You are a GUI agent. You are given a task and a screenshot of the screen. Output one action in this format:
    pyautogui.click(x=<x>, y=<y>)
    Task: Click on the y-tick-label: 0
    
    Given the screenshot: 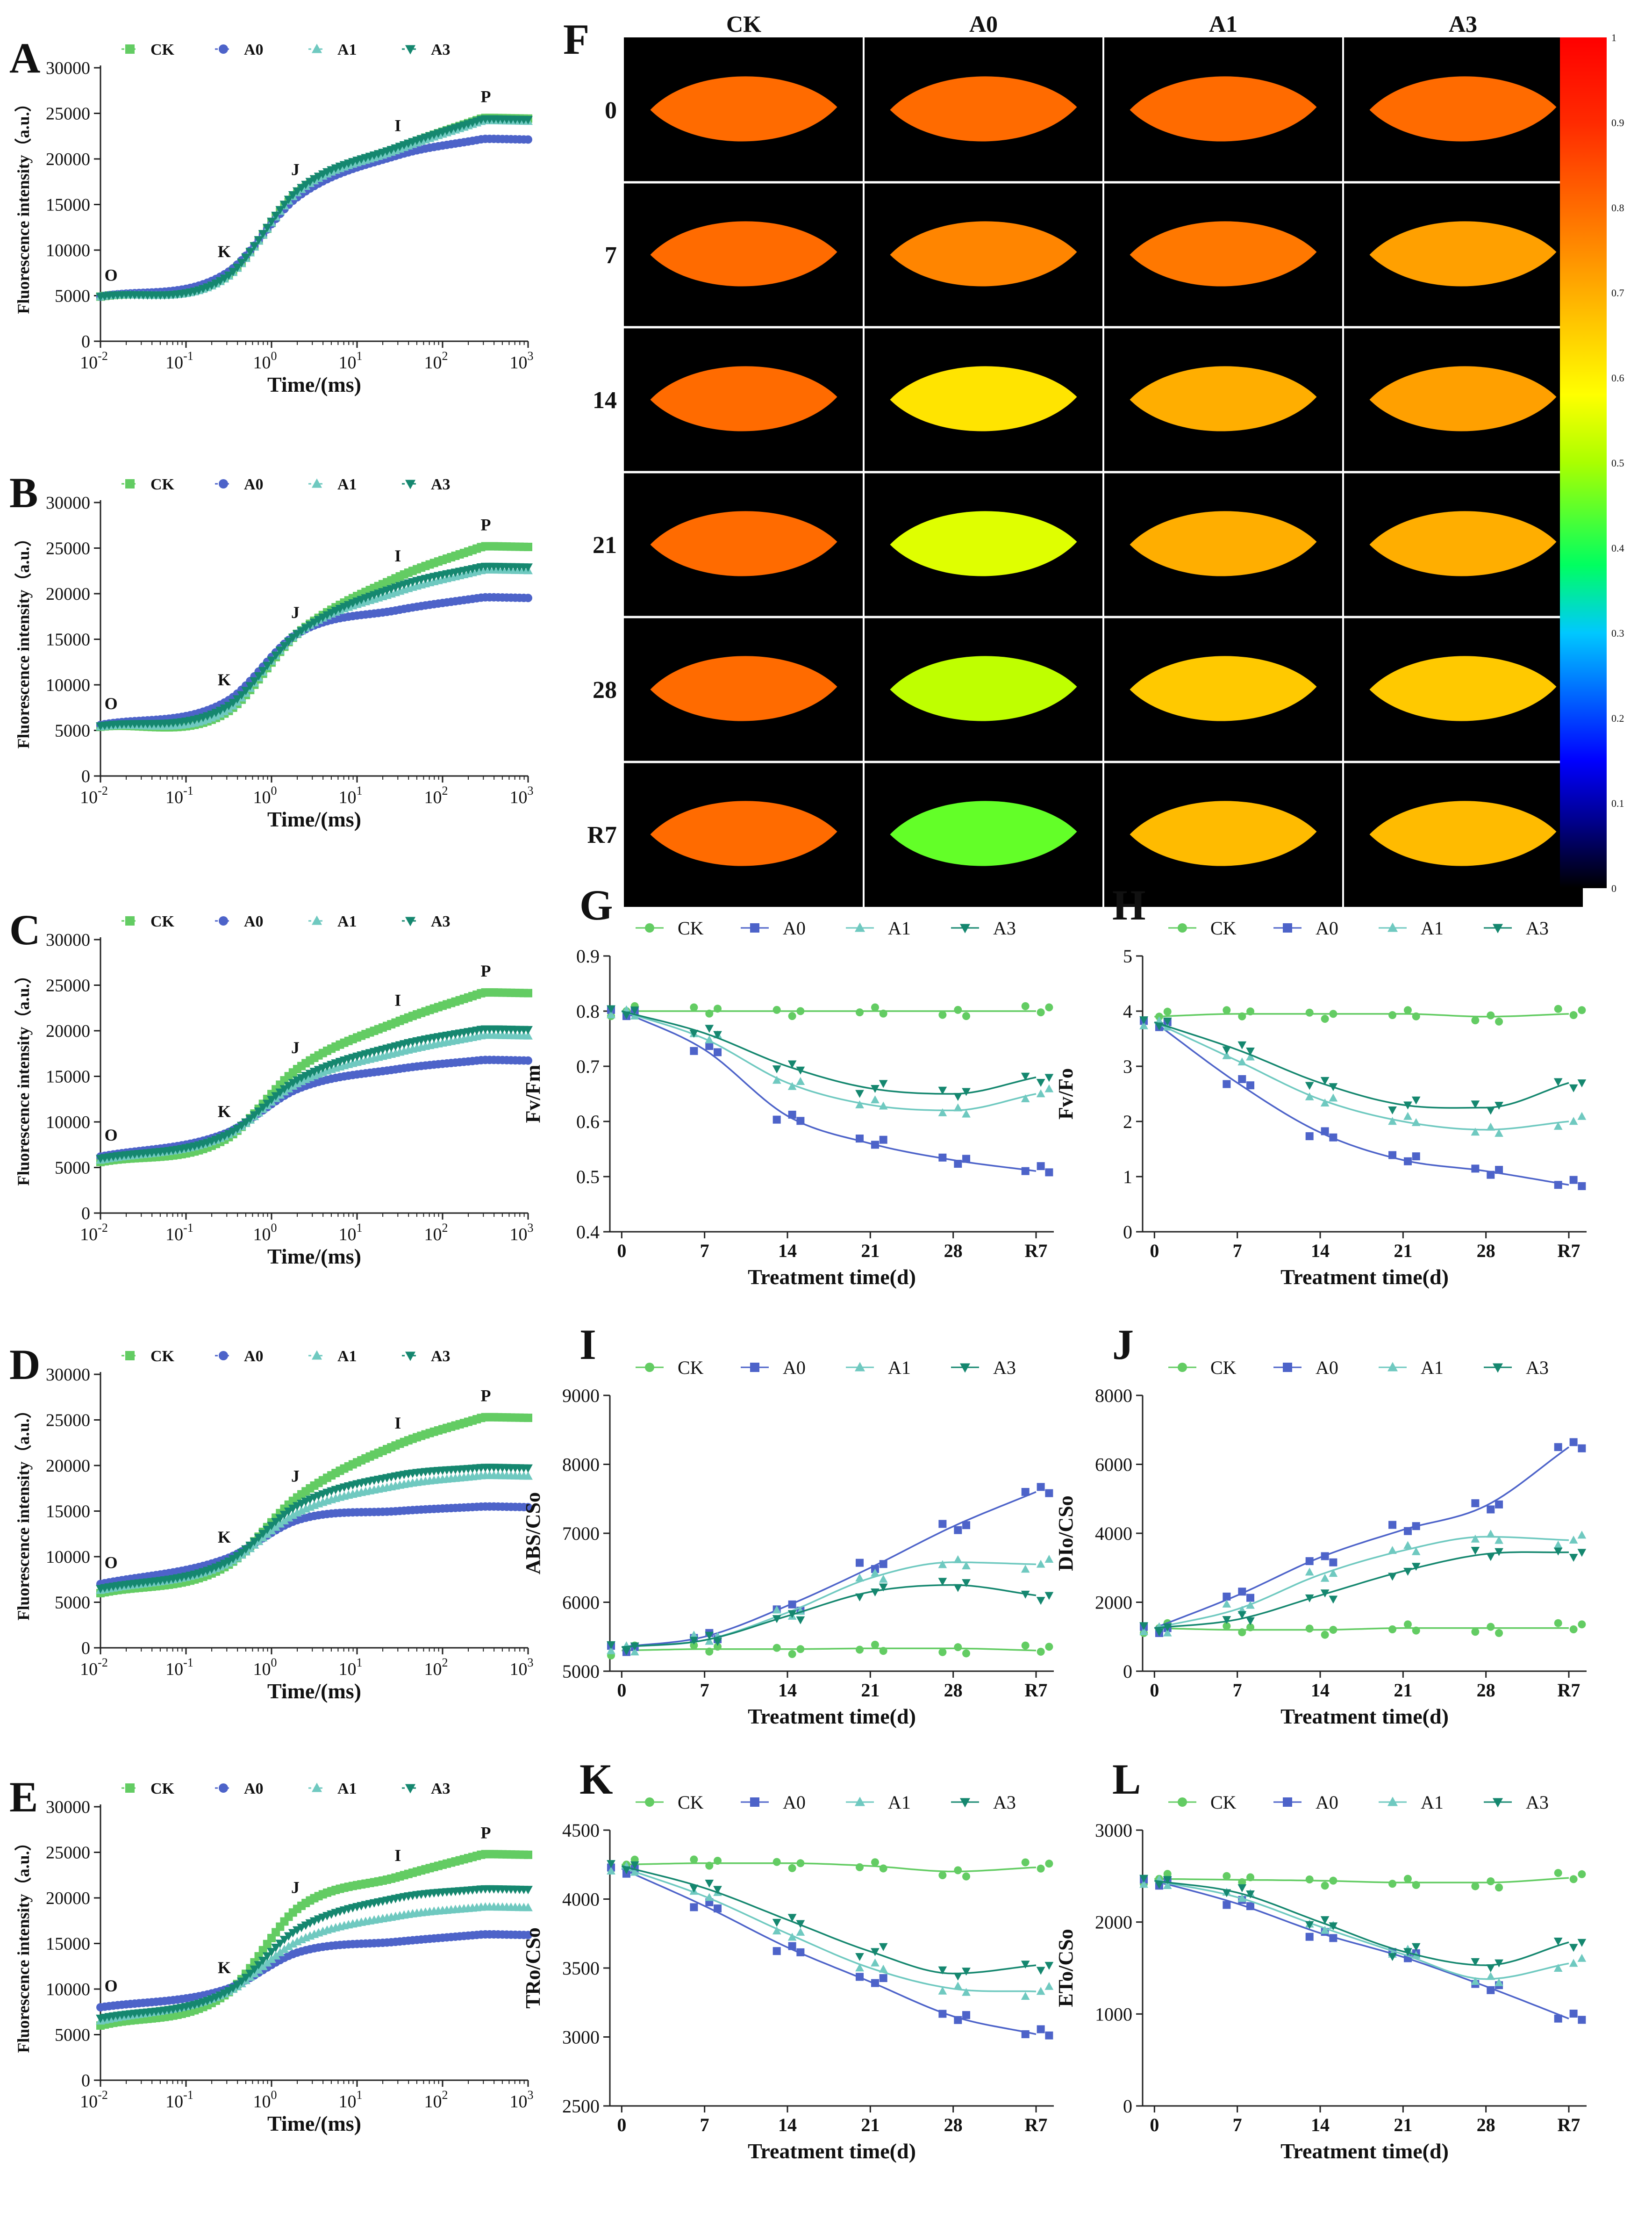 What is the action you would take?
    pyautogui.click(x=85, y=1648)
    